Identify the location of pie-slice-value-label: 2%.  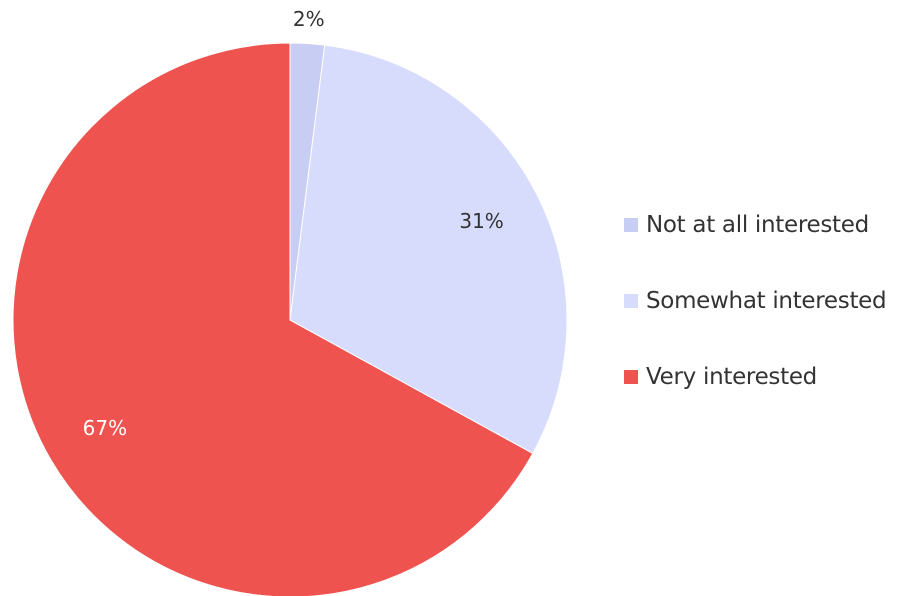
(309, 19).